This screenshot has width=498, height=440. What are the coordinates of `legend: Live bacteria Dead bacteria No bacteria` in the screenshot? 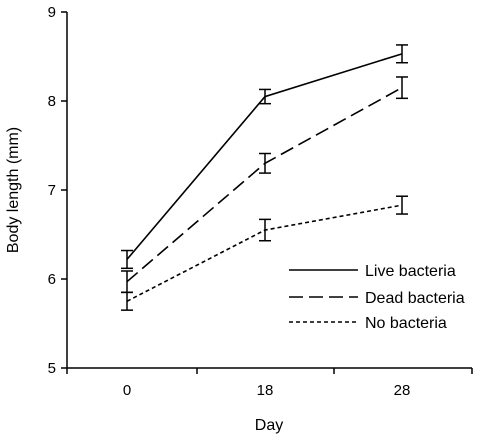 It's located at (377, 297).